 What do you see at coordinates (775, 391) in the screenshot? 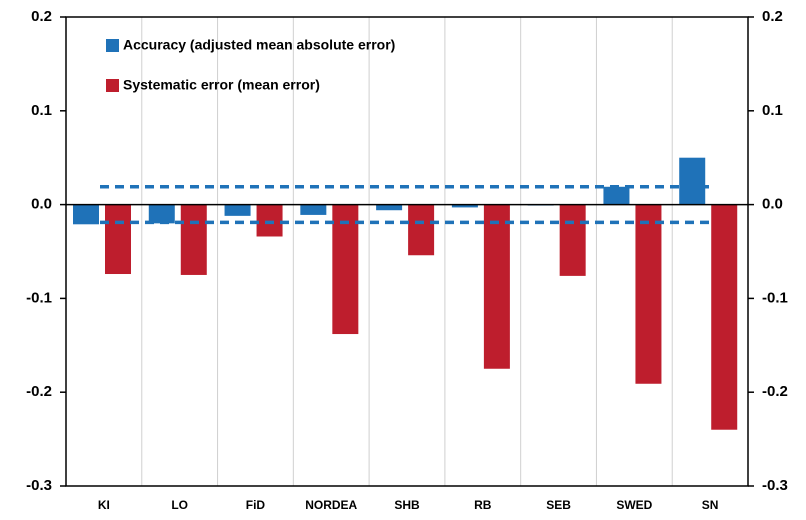
I see `y2-tick-label: -0.2` at bounding box center [775, 391].